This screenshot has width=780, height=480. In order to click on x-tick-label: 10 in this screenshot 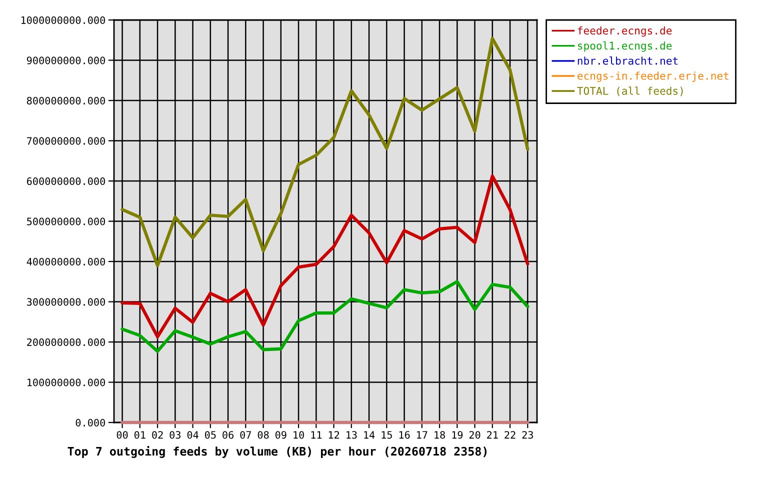, I will do `click(299, 435)`.